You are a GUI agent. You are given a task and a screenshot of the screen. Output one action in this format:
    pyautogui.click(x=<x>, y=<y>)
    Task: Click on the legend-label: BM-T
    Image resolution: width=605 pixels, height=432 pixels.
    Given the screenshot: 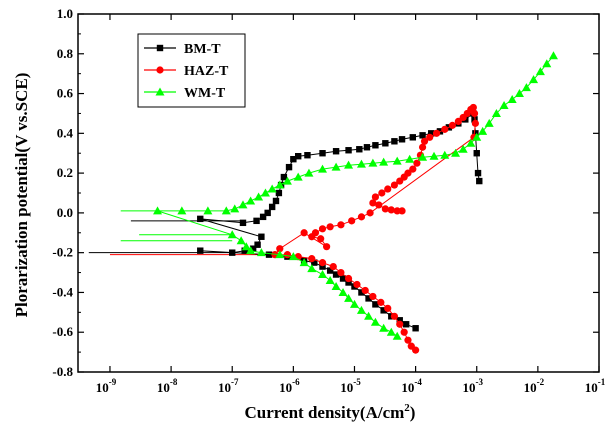 What is the action you would take?
    pyautogui.click(x=202, y=49)
    